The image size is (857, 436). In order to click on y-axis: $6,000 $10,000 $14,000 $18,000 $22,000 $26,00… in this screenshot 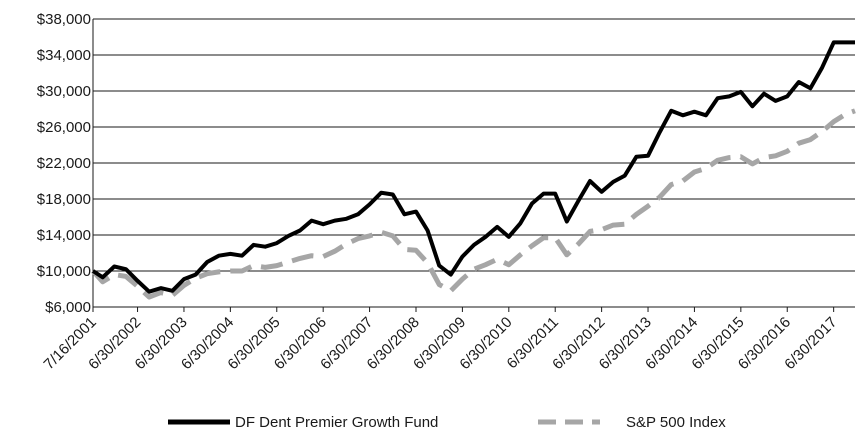, I will do `click(65, 163)`.